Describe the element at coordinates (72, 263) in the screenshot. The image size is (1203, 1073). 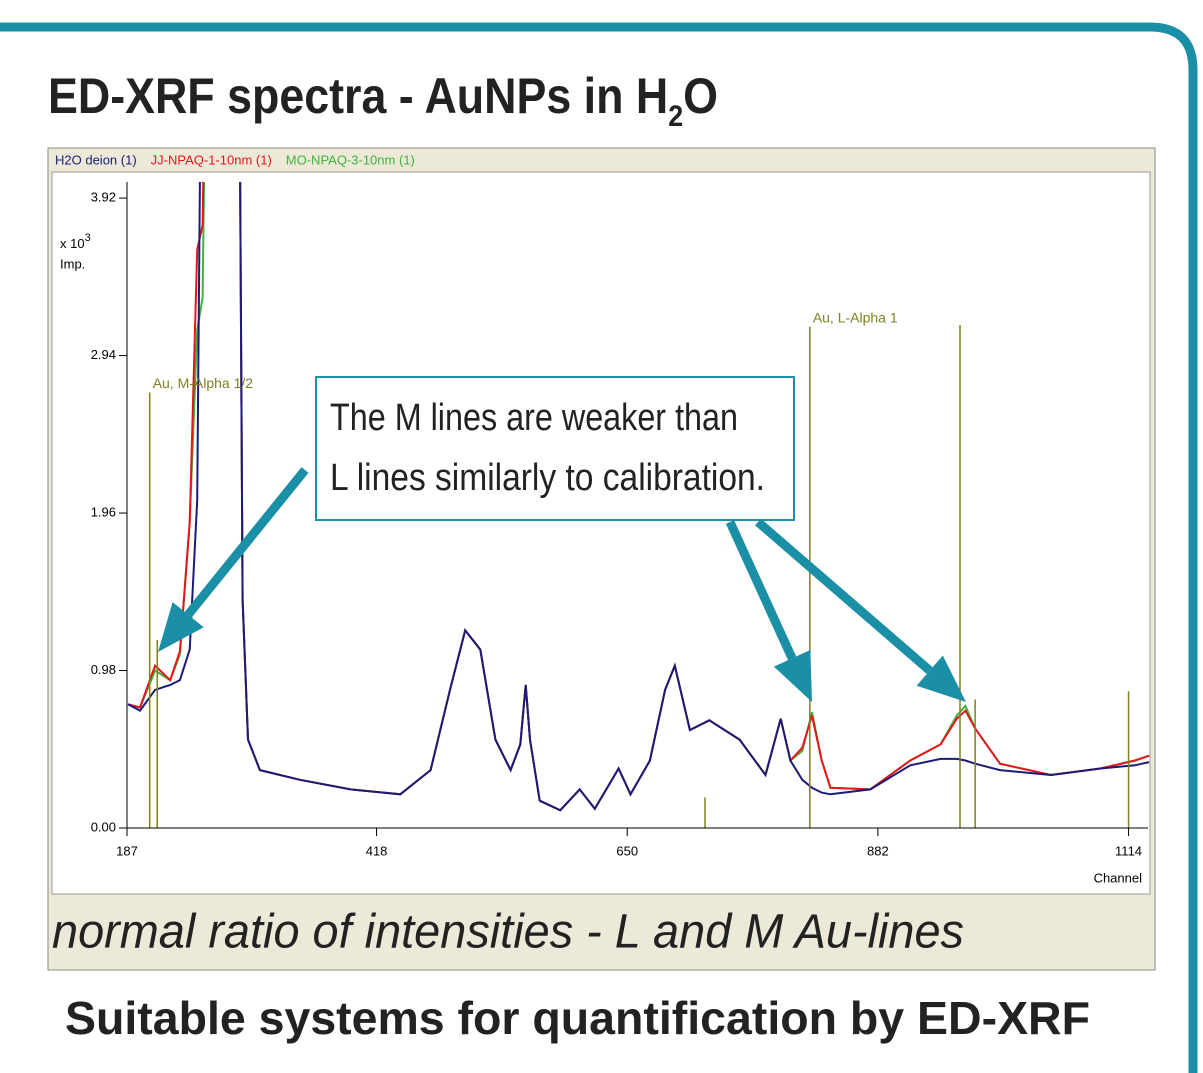
I see `y-axis-label: Imp.` at that location.